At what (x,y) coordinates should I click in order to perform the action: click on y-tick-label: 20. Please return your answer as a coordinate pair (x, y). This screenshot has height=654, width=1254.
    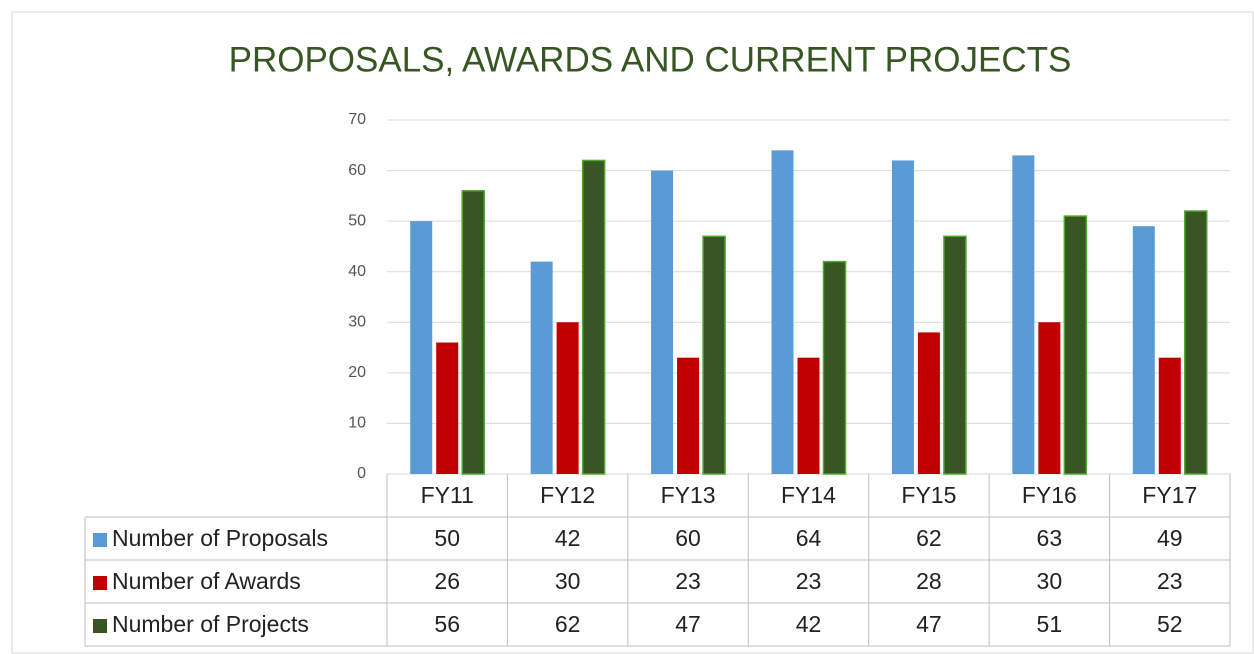
    Looking at the image, I should click on (357, 372).